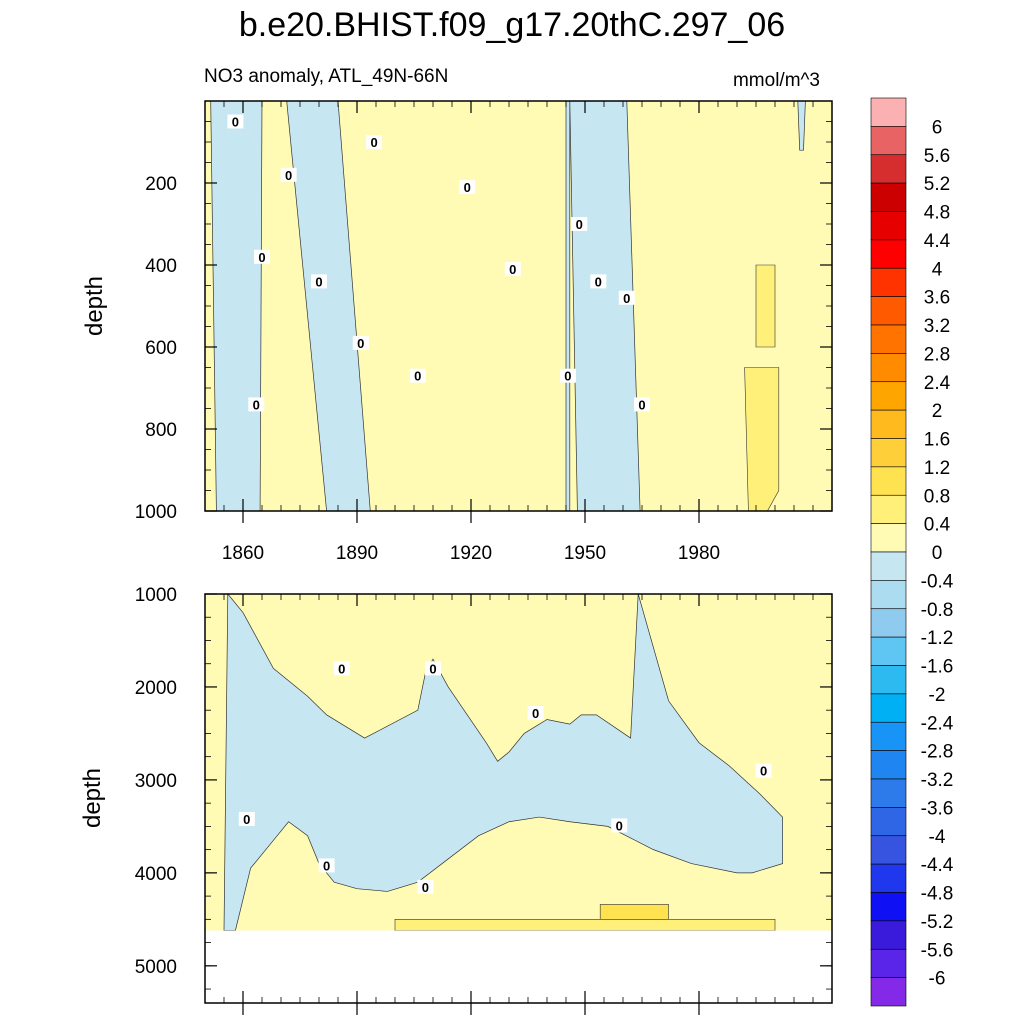 This screenshot has height=1024, width=1024. What do you see at coordinates (357, 553) in the screenshot?
I see `x-tick-label: 1890` at bounding box center [357, 553].